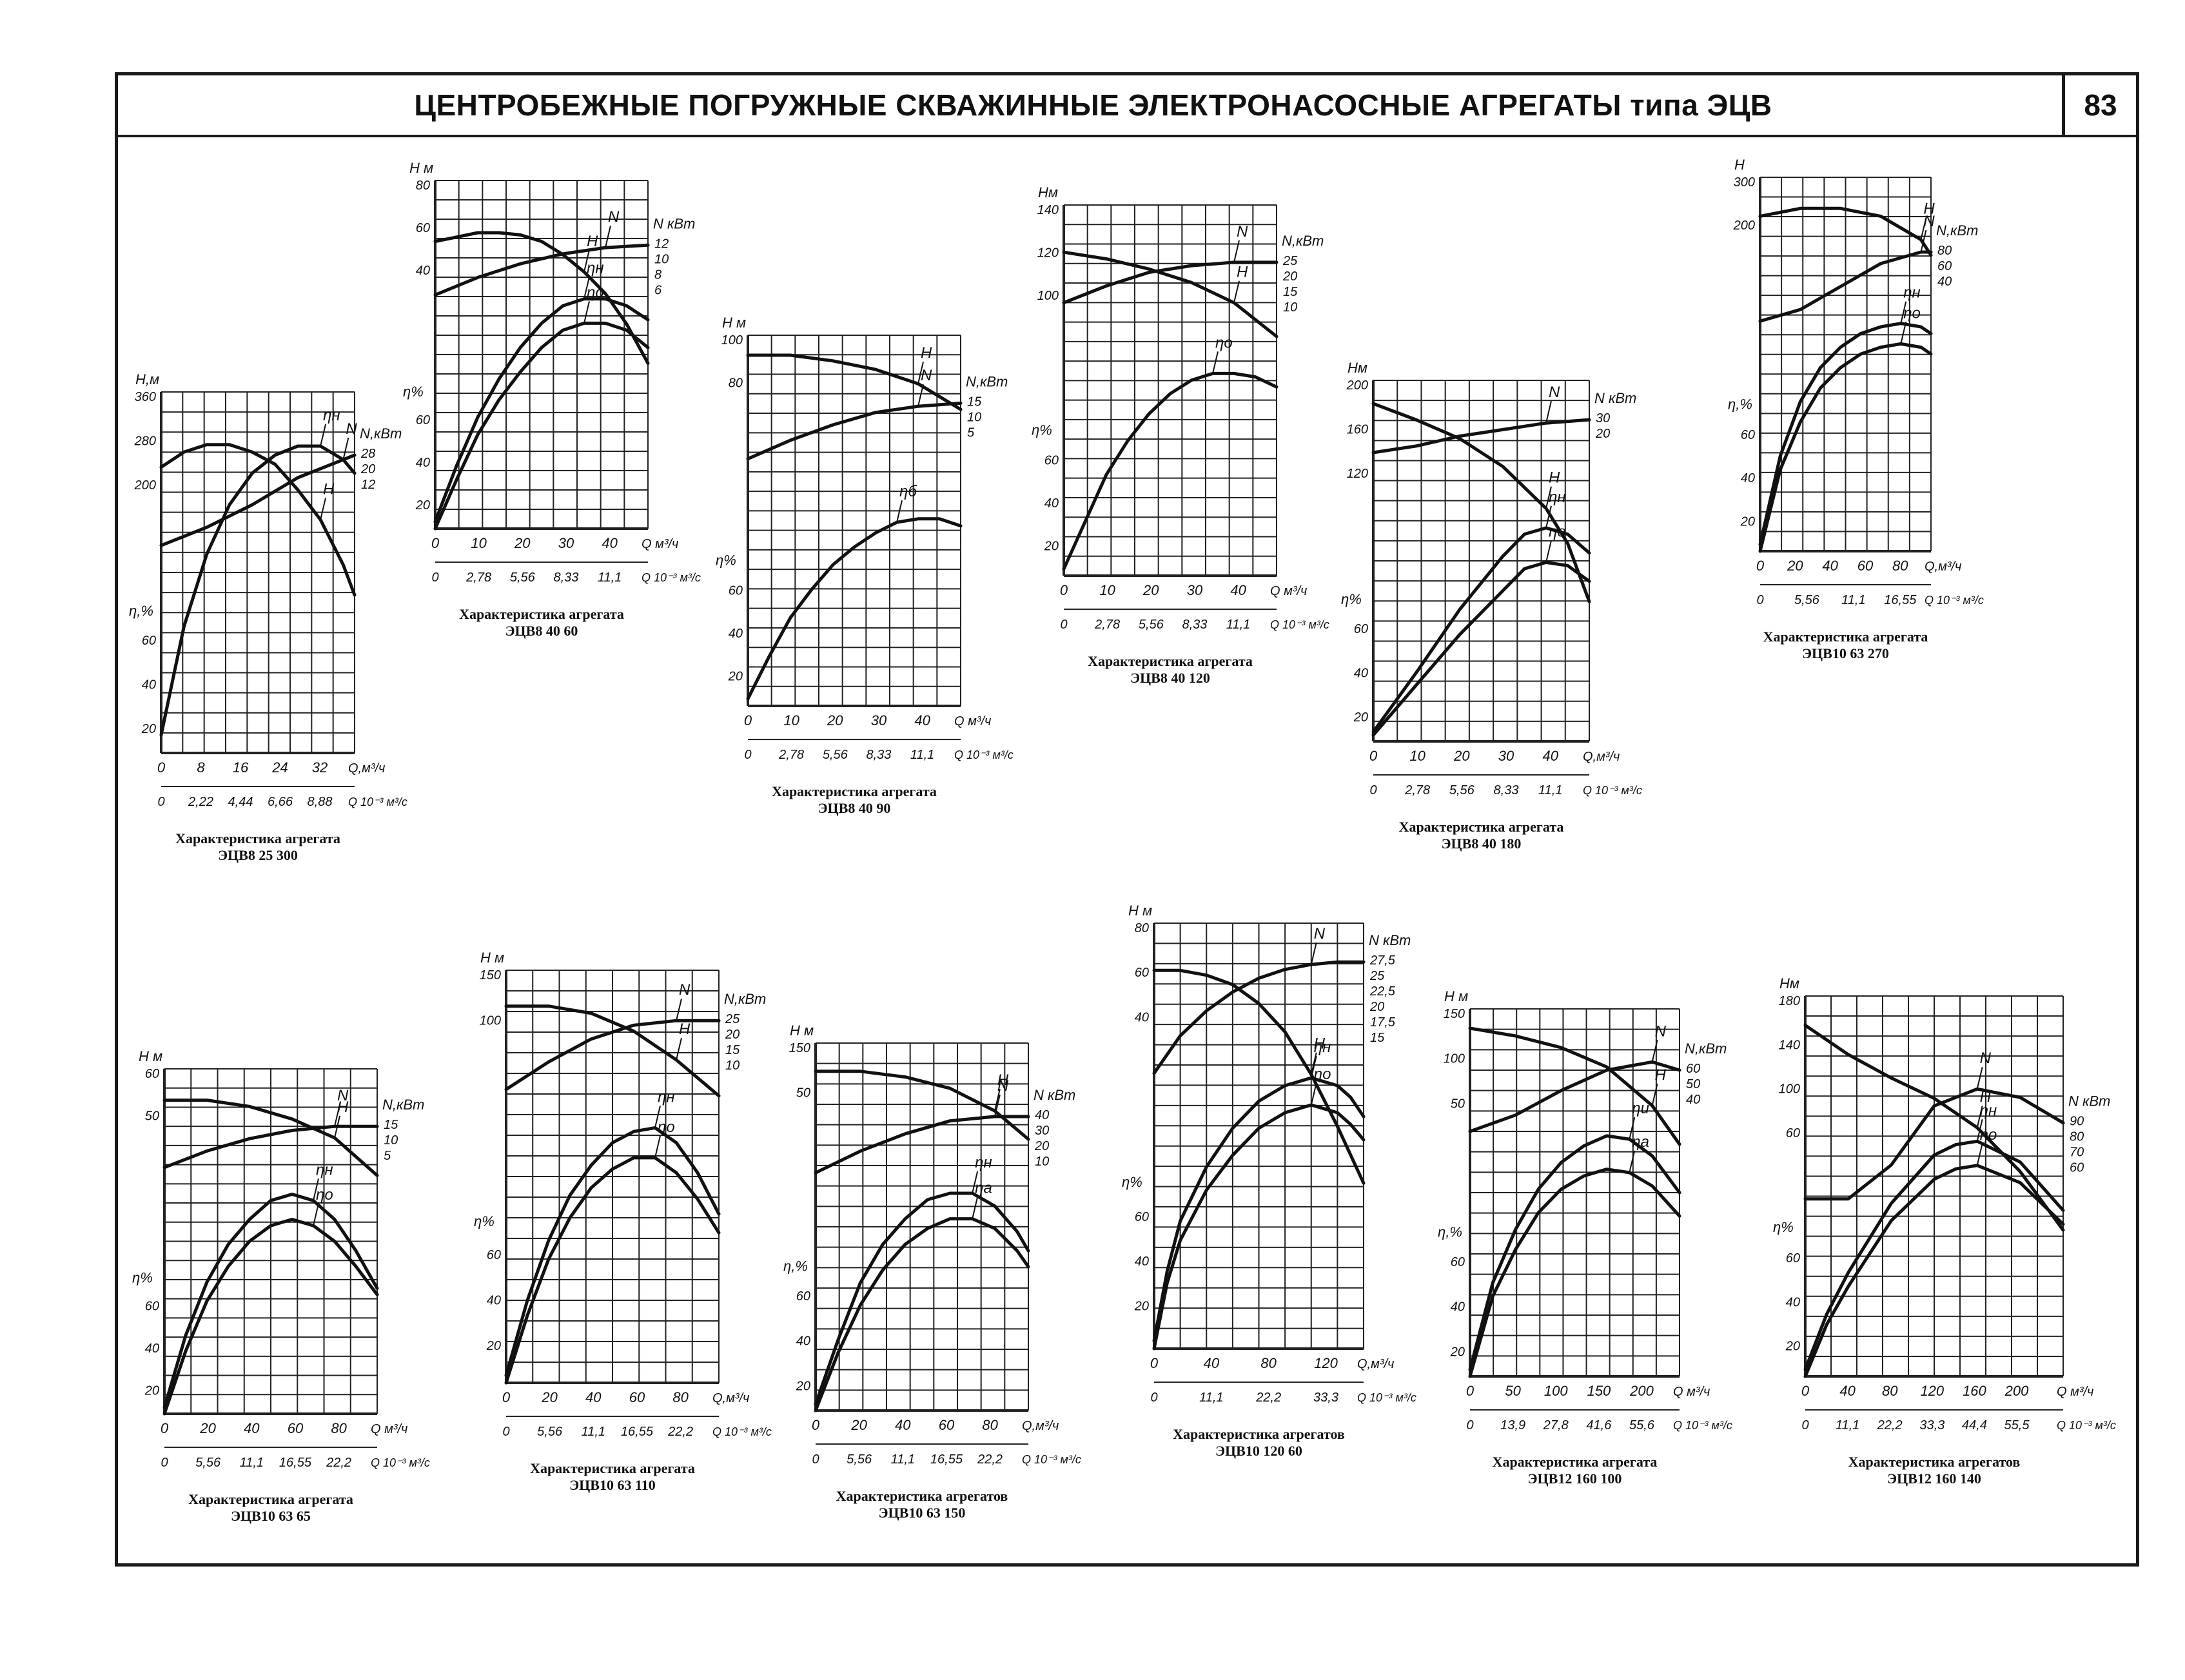 The width and height of the screenshot is (2185, 1680). I want to click on tick-label-flow-si: 0, so click(1470, 1425).